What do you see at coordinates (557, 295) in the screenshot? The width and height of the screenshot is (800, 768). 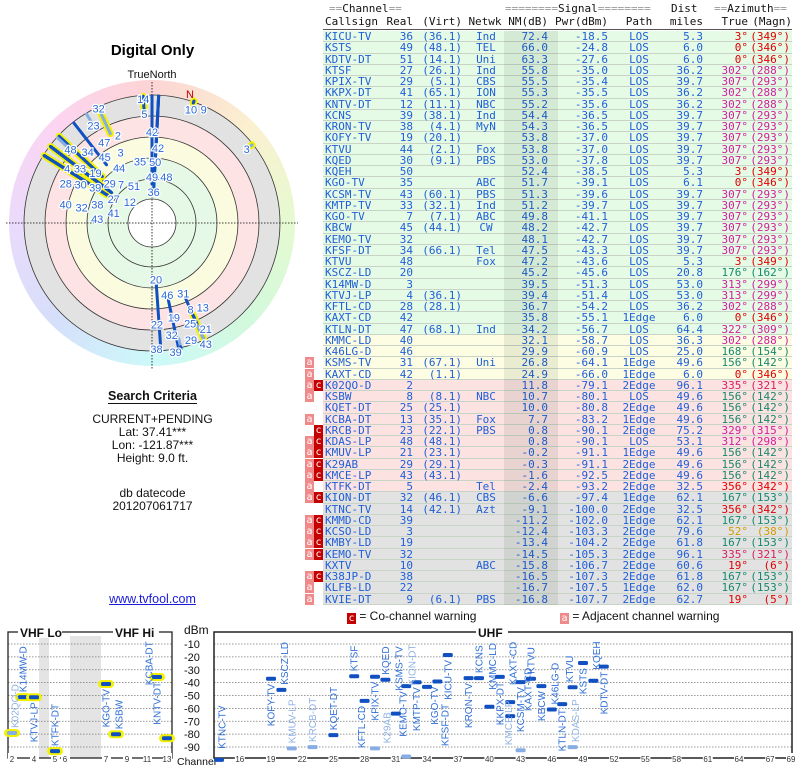 I see `table-row: KTVJ-LP 4 (36.1) 39.4 -51.4 LOS 53.0 313° (299°)` at bounding box center [557, 295].